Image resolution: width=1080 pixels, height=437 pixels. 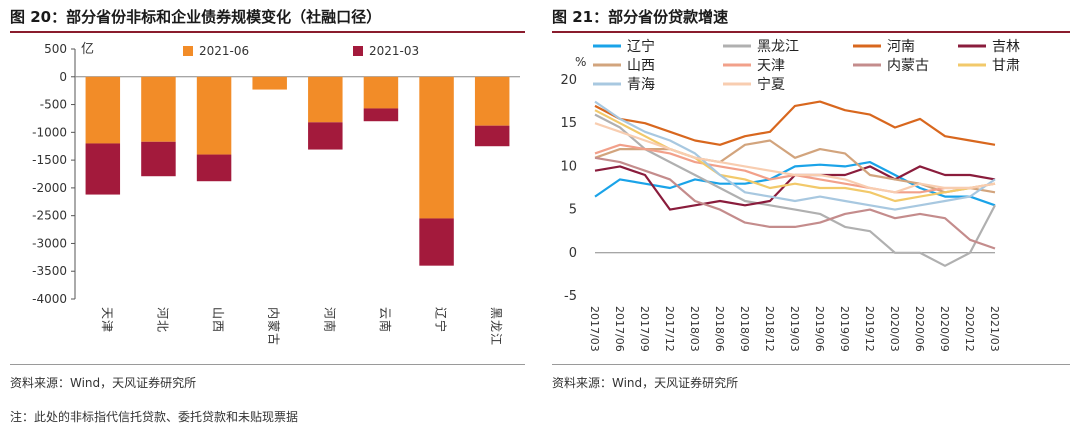 What do you see at coordinates (894, 329) in the screenshot?
I see `x-tick-label: 2020/03` at bounding box center [894, 329].